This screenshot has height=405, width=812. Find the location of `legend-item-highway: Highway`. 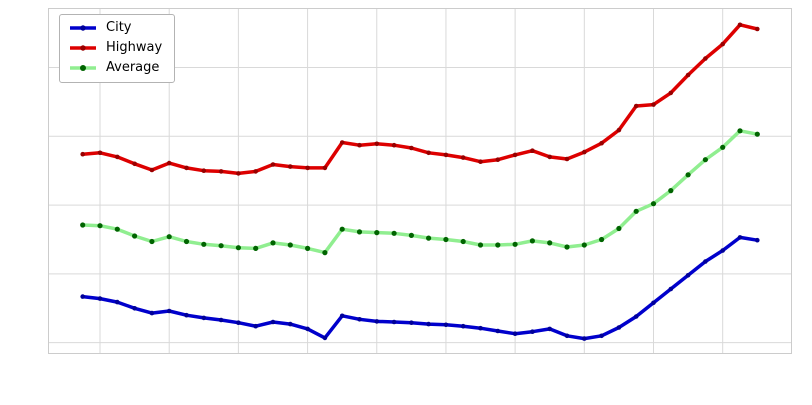

legend-item-highway: Highway is located at coordinates (115, 47).